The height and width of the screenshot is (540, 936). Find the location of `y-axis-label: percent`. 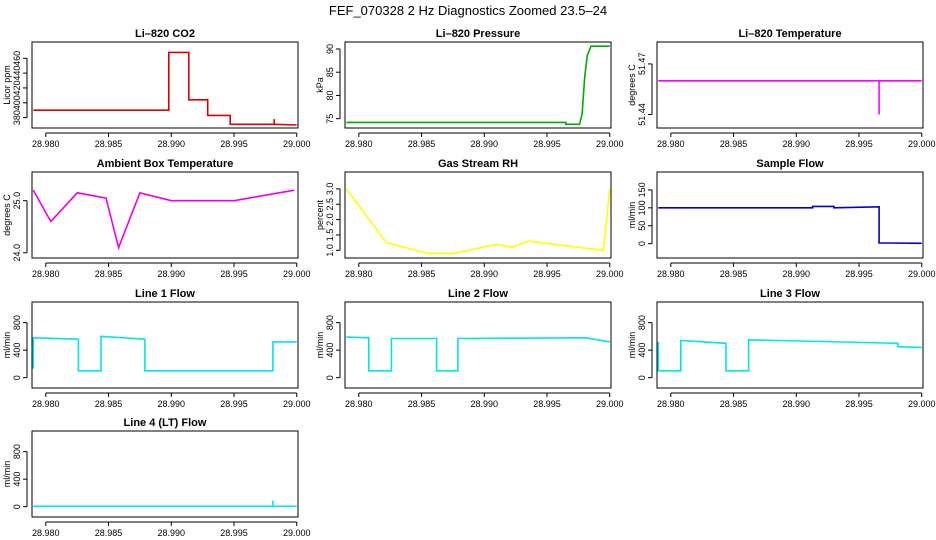

y-axis-label: percent is located at coordinates (320, 214).